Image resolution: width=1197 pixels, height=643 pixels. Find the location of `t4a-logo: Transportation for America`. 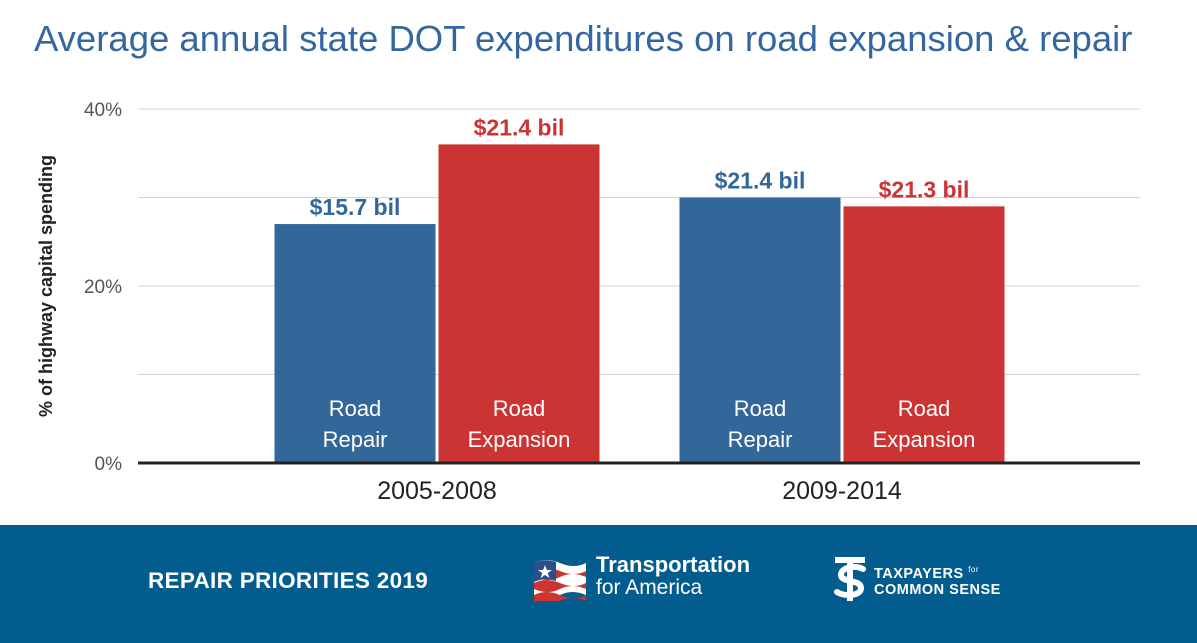

t4a-logo: Transportation for America is located at coordinates (673, 575).